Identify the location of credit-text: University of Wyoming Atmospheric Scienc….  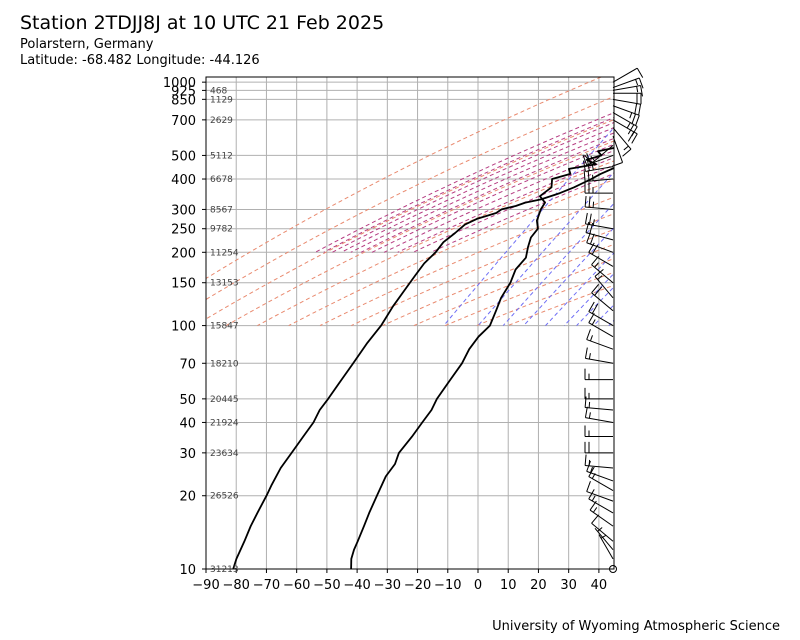
(636, 626).